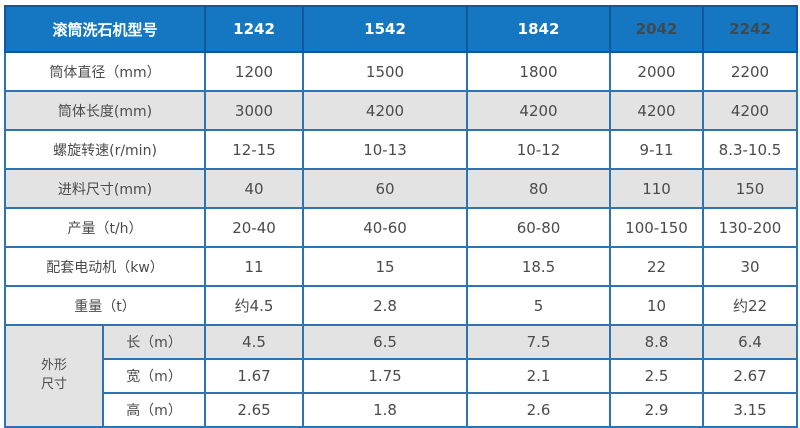  What do you see at coordinates (385, 410) in the screenshot?
I see `spec-cell: 1.8` at bounding box center [385, 410].